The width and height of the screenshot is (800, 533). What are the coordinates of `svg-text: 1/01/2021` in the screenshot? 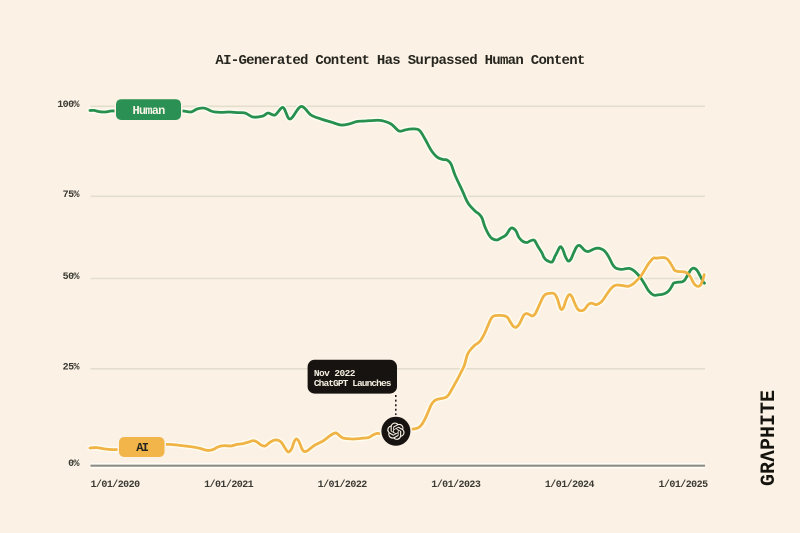 It's located at (229, 485).